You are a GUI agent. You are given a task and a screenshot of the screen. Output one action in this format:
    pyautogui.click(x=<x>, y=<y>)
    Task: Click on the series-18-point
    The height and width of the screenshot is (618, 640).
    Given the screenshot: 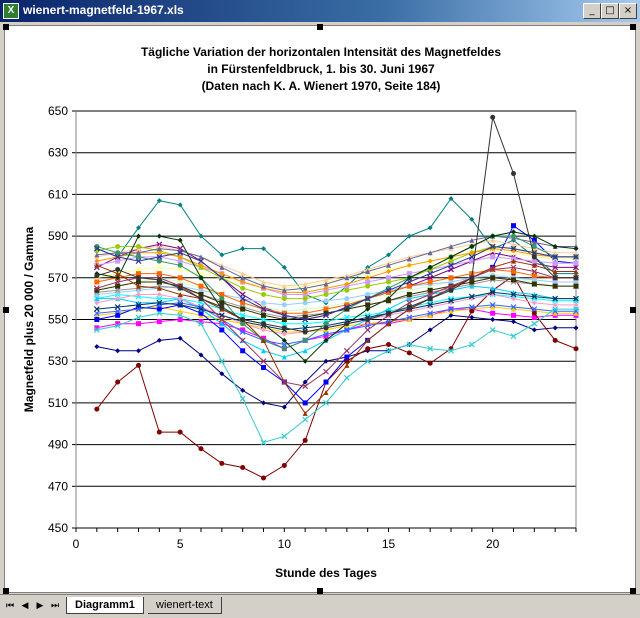 What is the action you would take?
    pyautogui.click(x=347, y=290)
    